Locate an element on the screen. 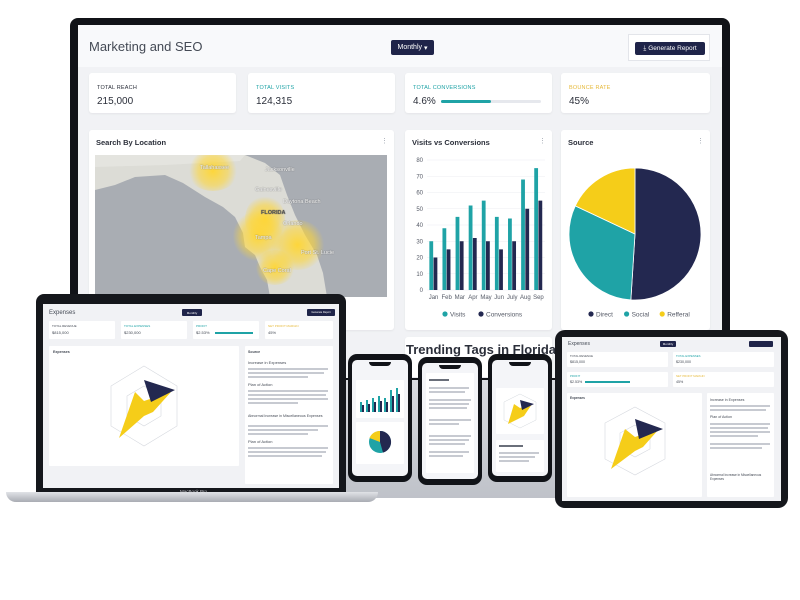 The image size is (800, 600). phone-3-radar-card is located at coordinates (520, 411).